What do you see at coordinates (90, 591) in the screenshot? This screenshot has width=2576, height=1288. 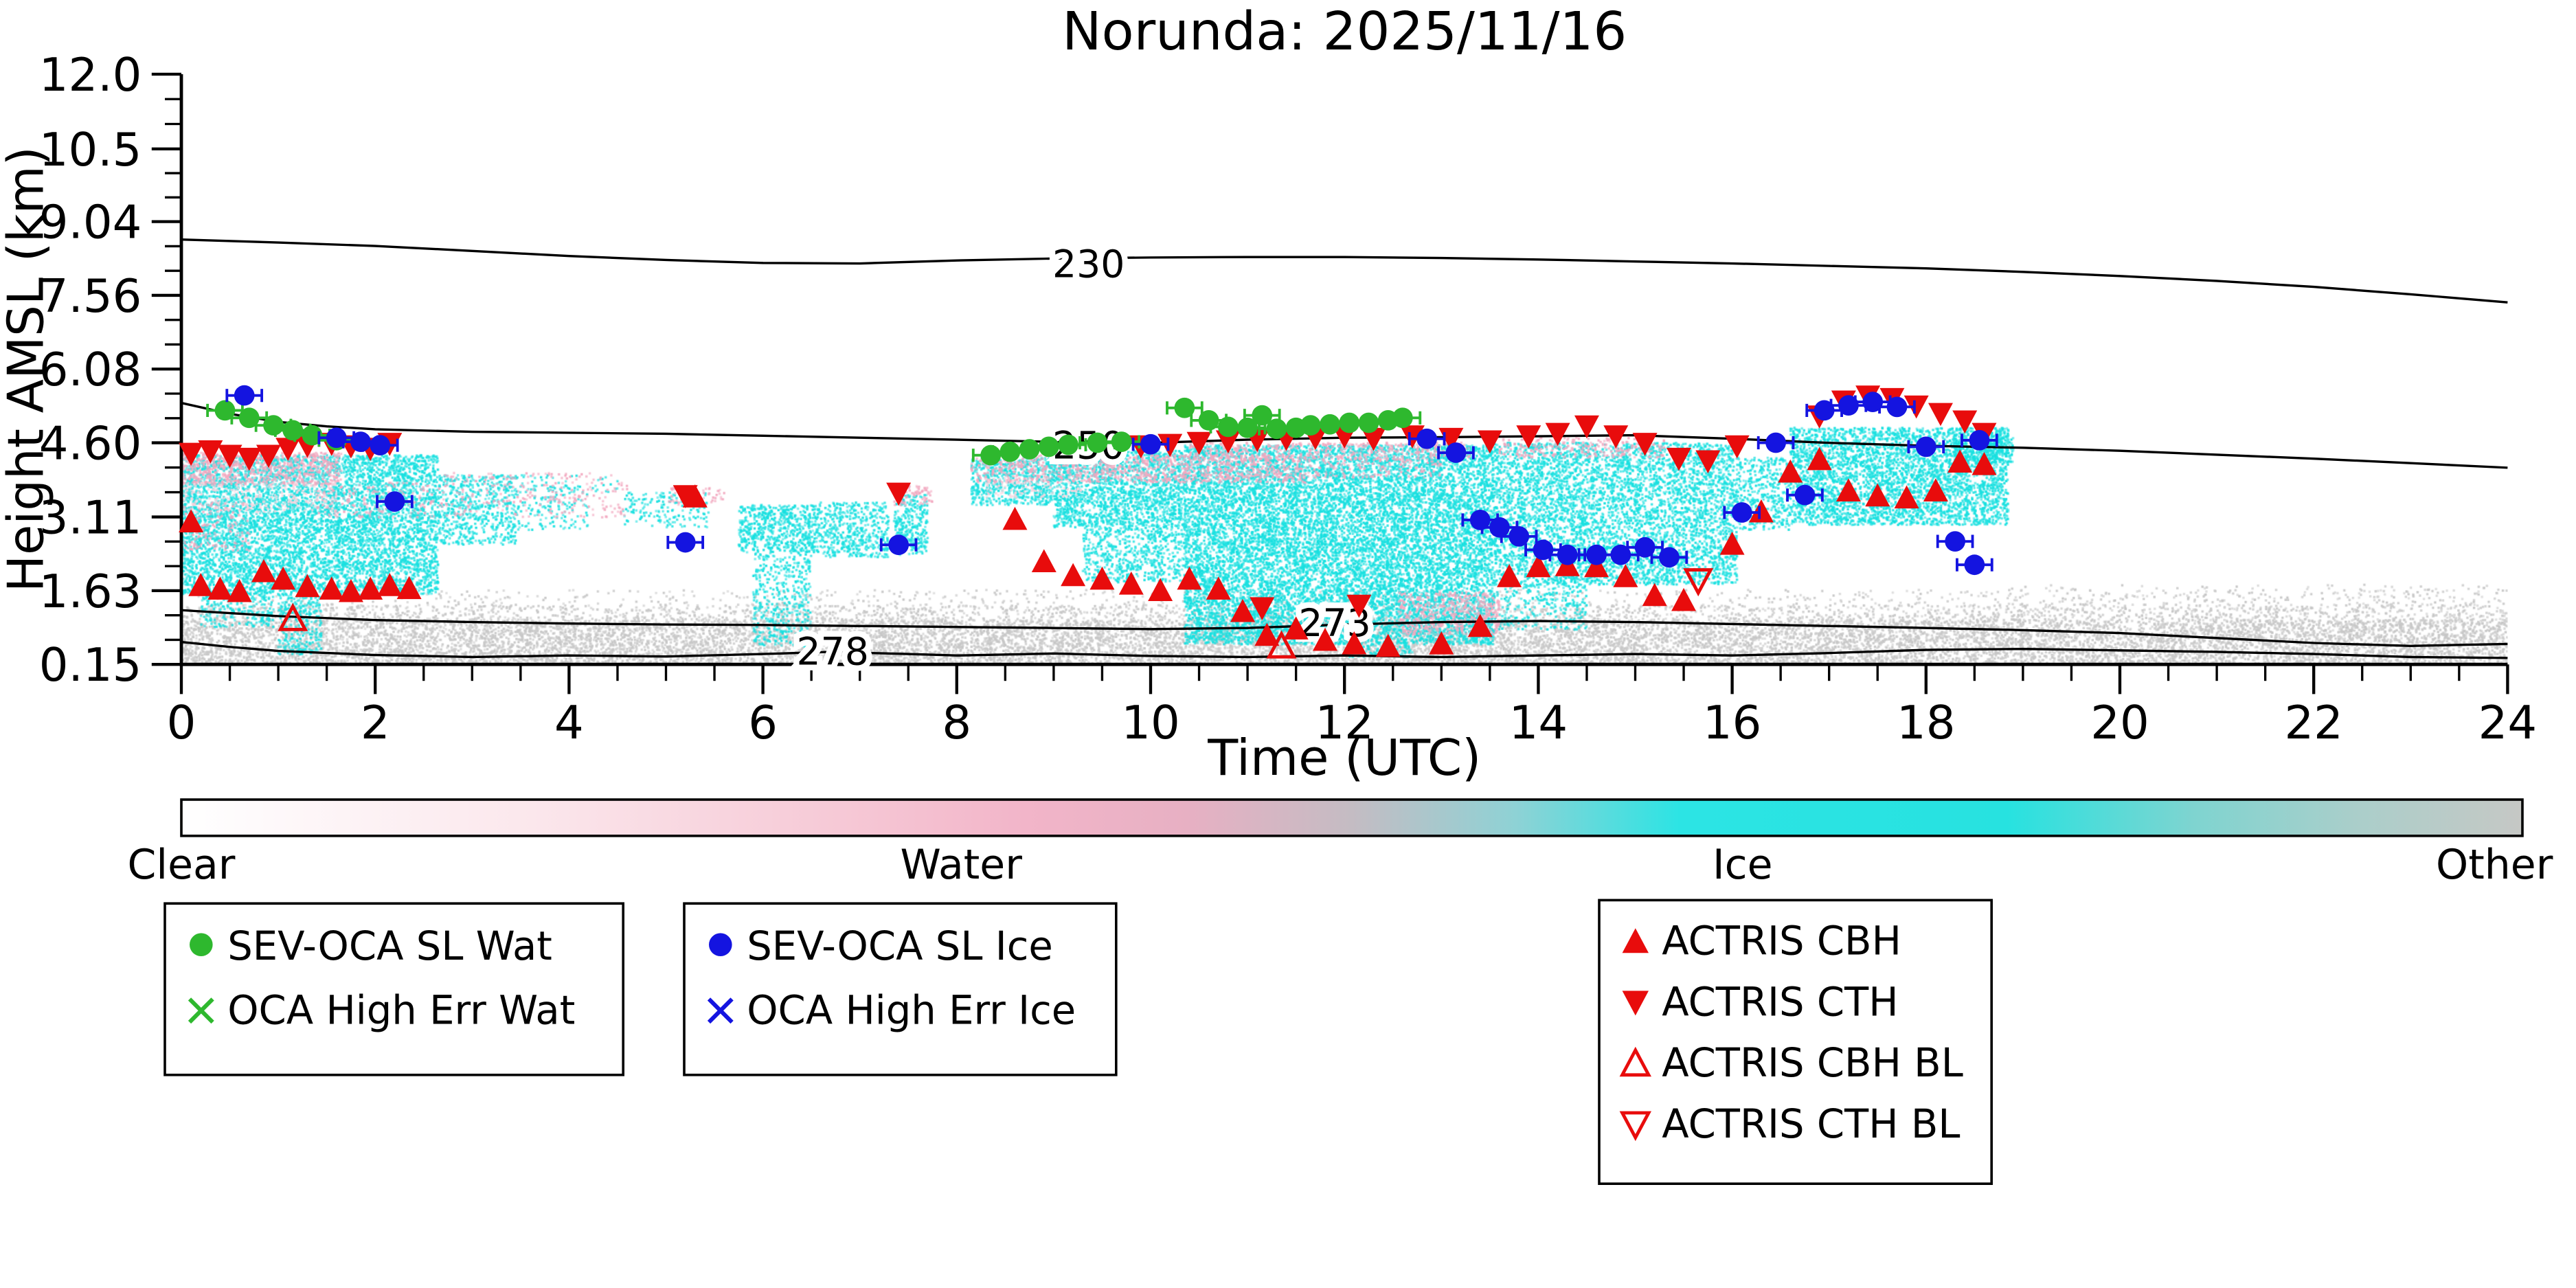 I see `y-tick-label: 1.63` at bounding box center [90, 591].